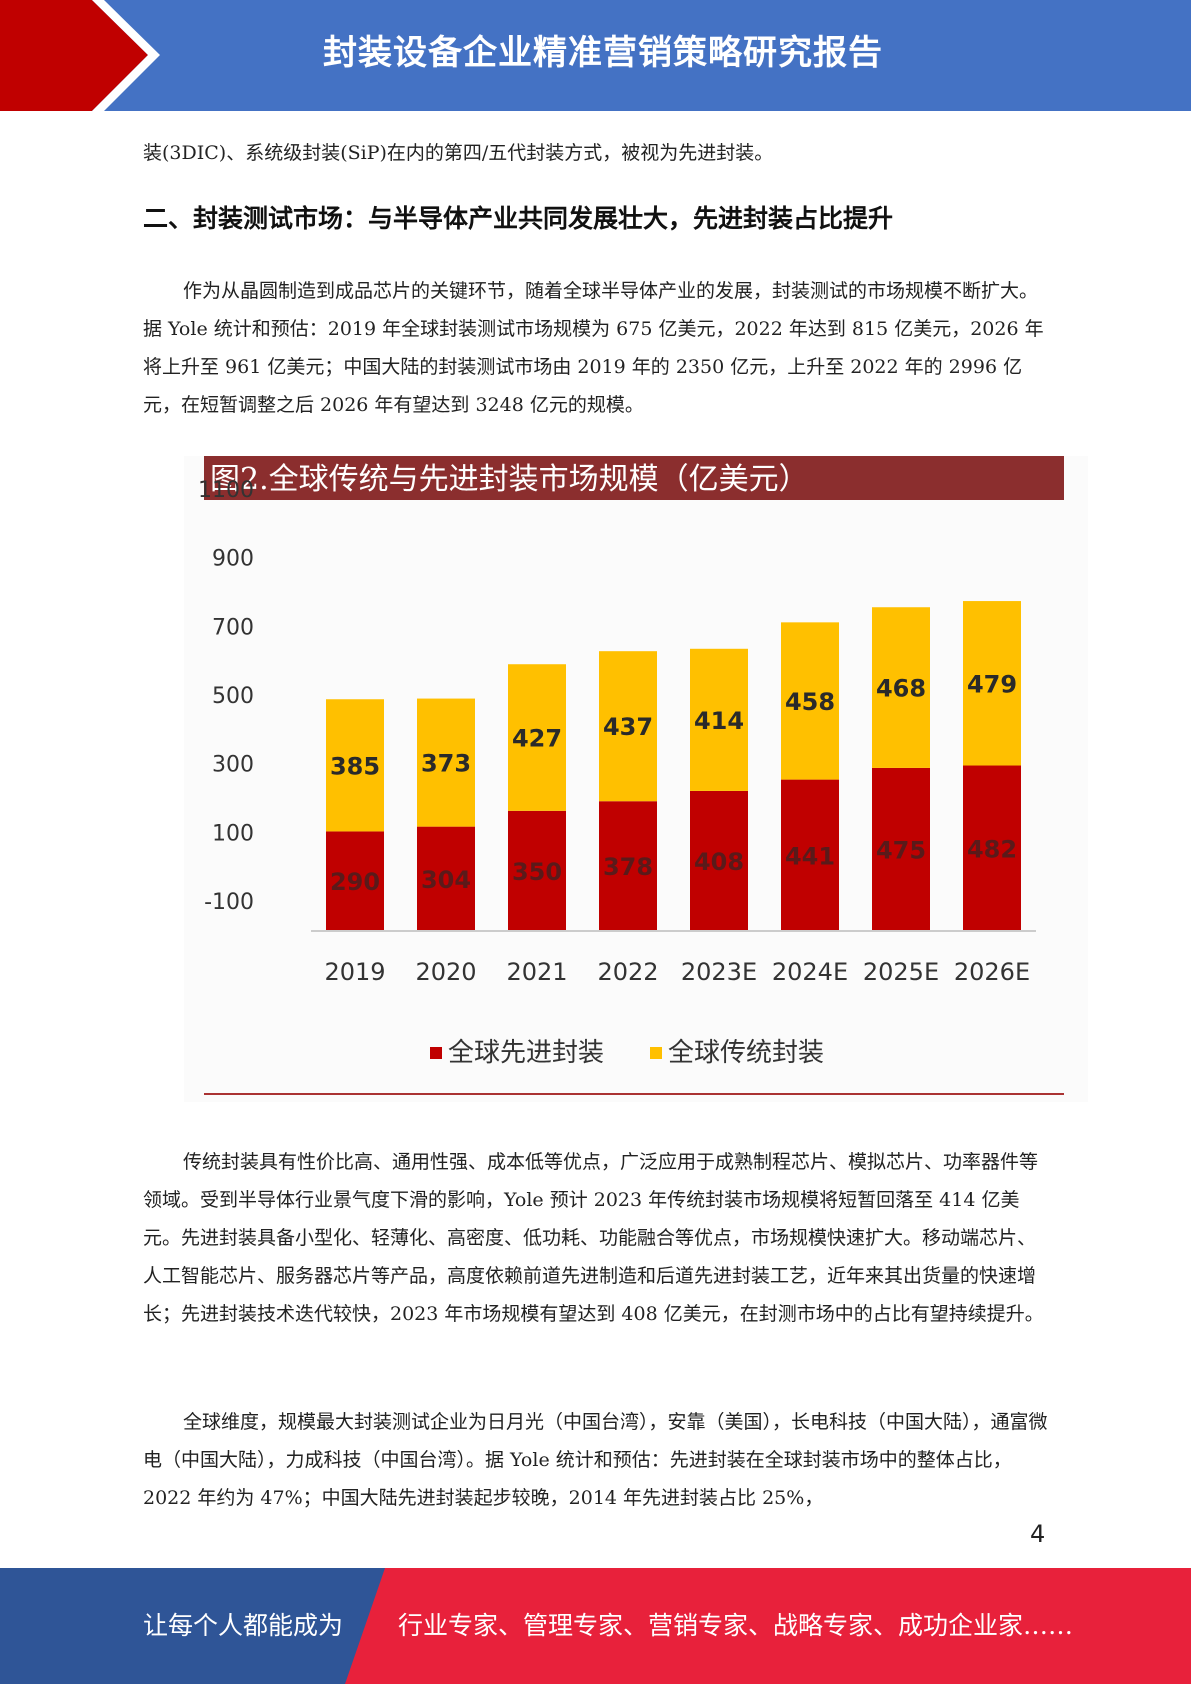 This screenshot has width=1191, height=1684. Describe the element at coordinates (243, 1625) in the screenshot. I see `footer-slogan-left: 让每个人都能成为` at that location.